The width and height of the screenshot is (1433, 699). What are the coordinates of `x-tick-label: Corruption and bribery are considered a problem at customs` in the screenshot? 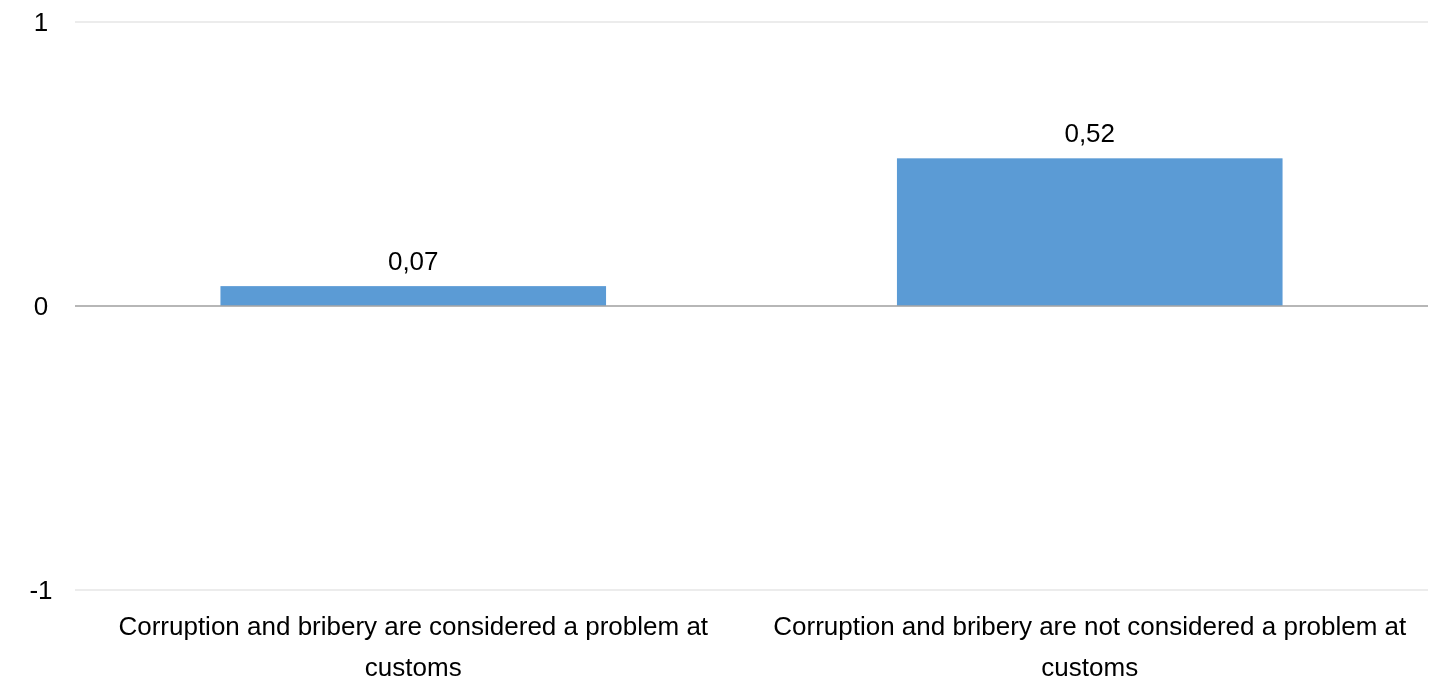 It's located at (413, 646).